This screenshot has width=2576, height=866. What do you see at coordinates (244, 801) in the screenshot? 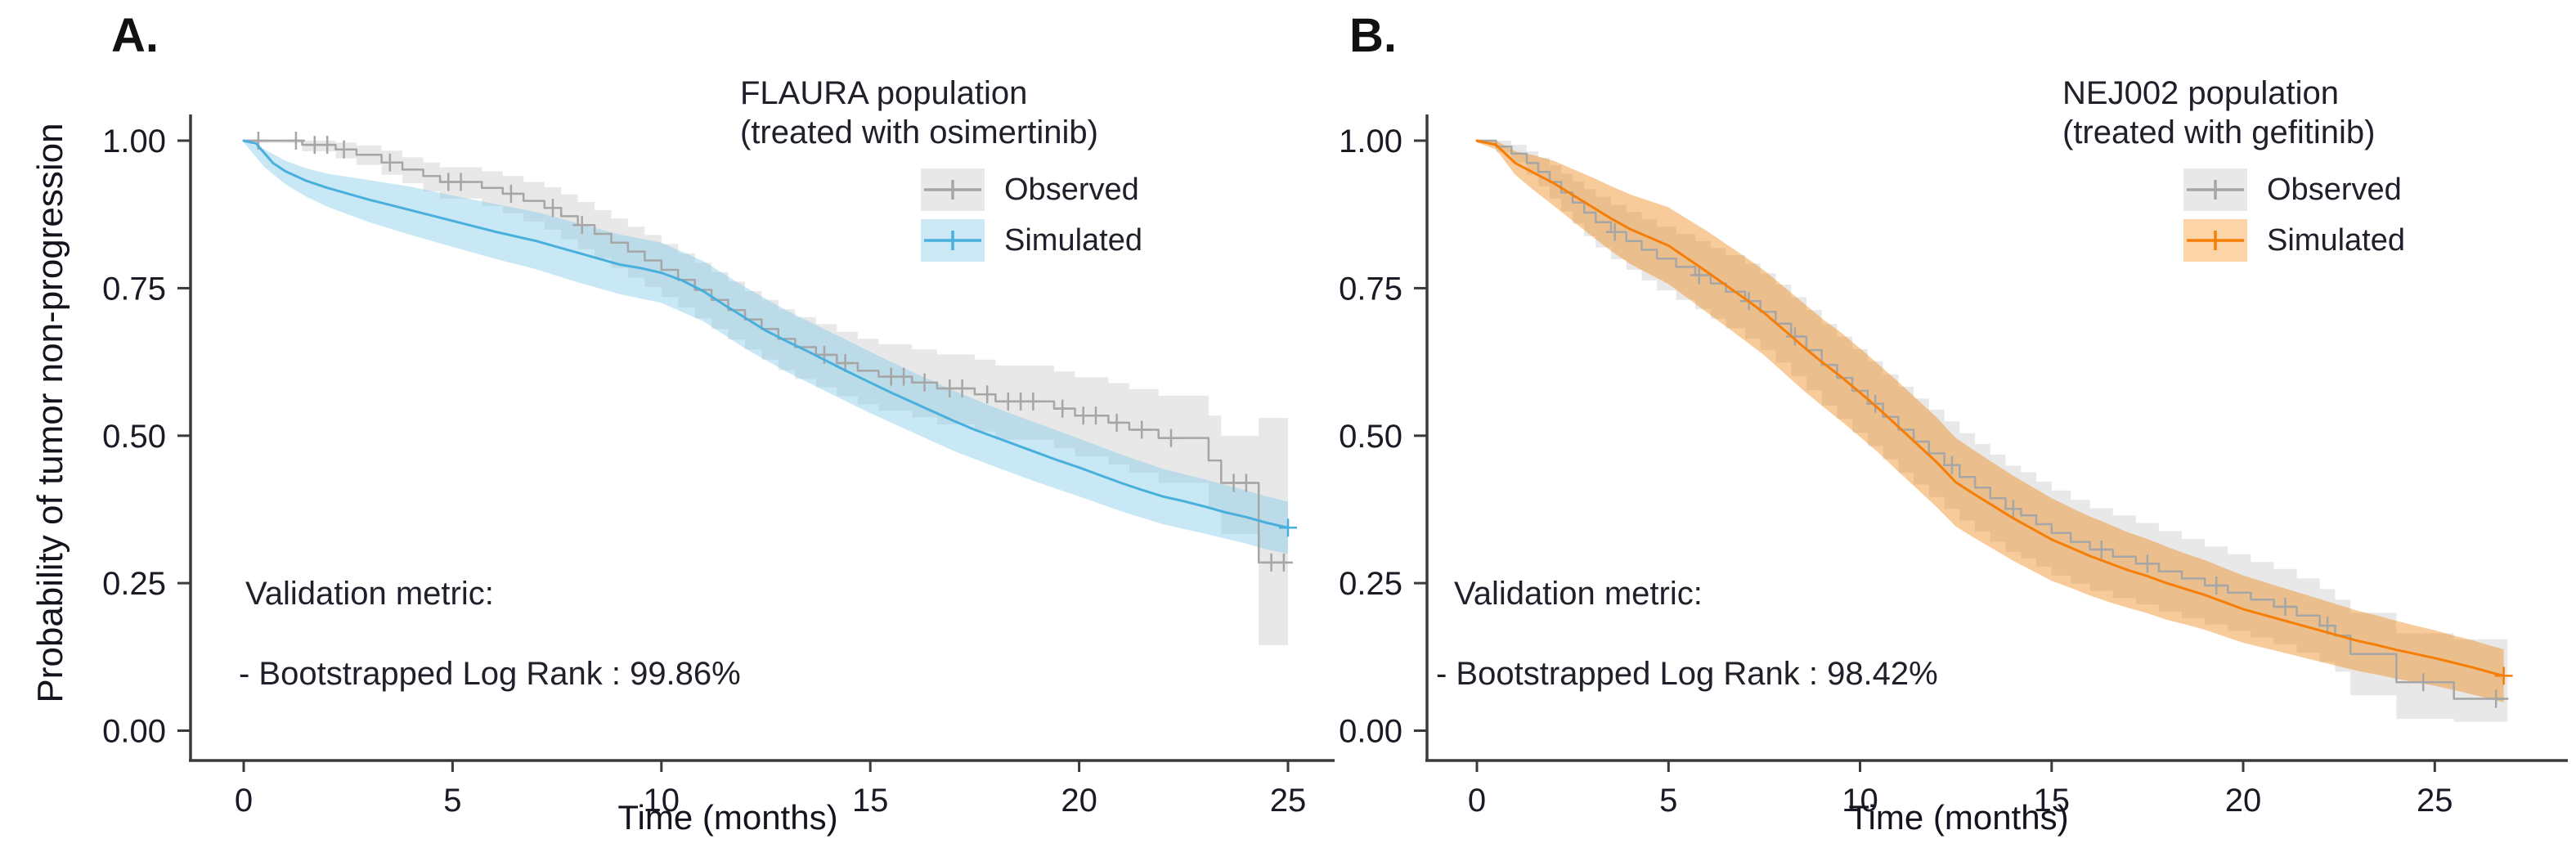
I see `panel-a-x-tick-label: 0` at bounding box center [244, 801].